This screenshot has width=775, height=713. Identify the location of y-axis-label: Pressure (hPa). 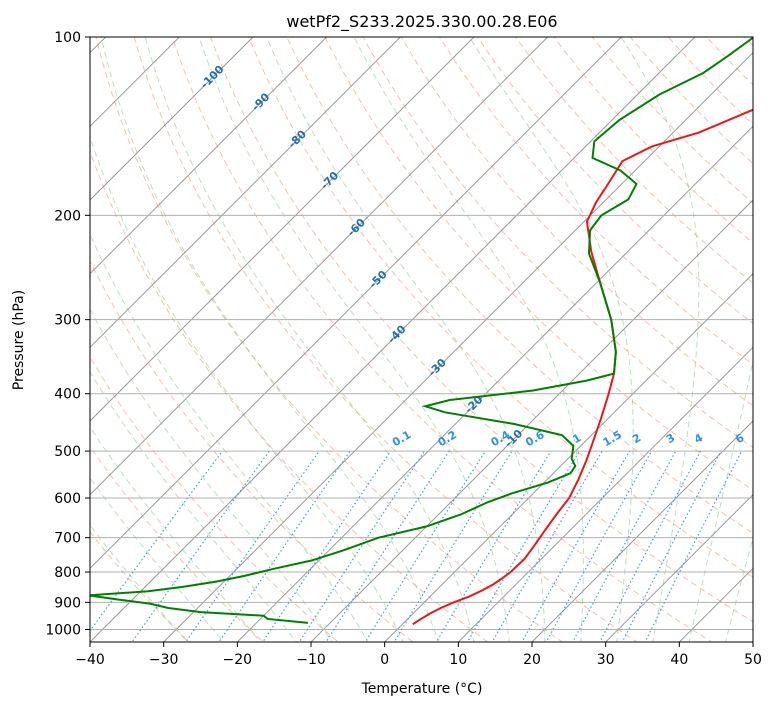
(19, 340).